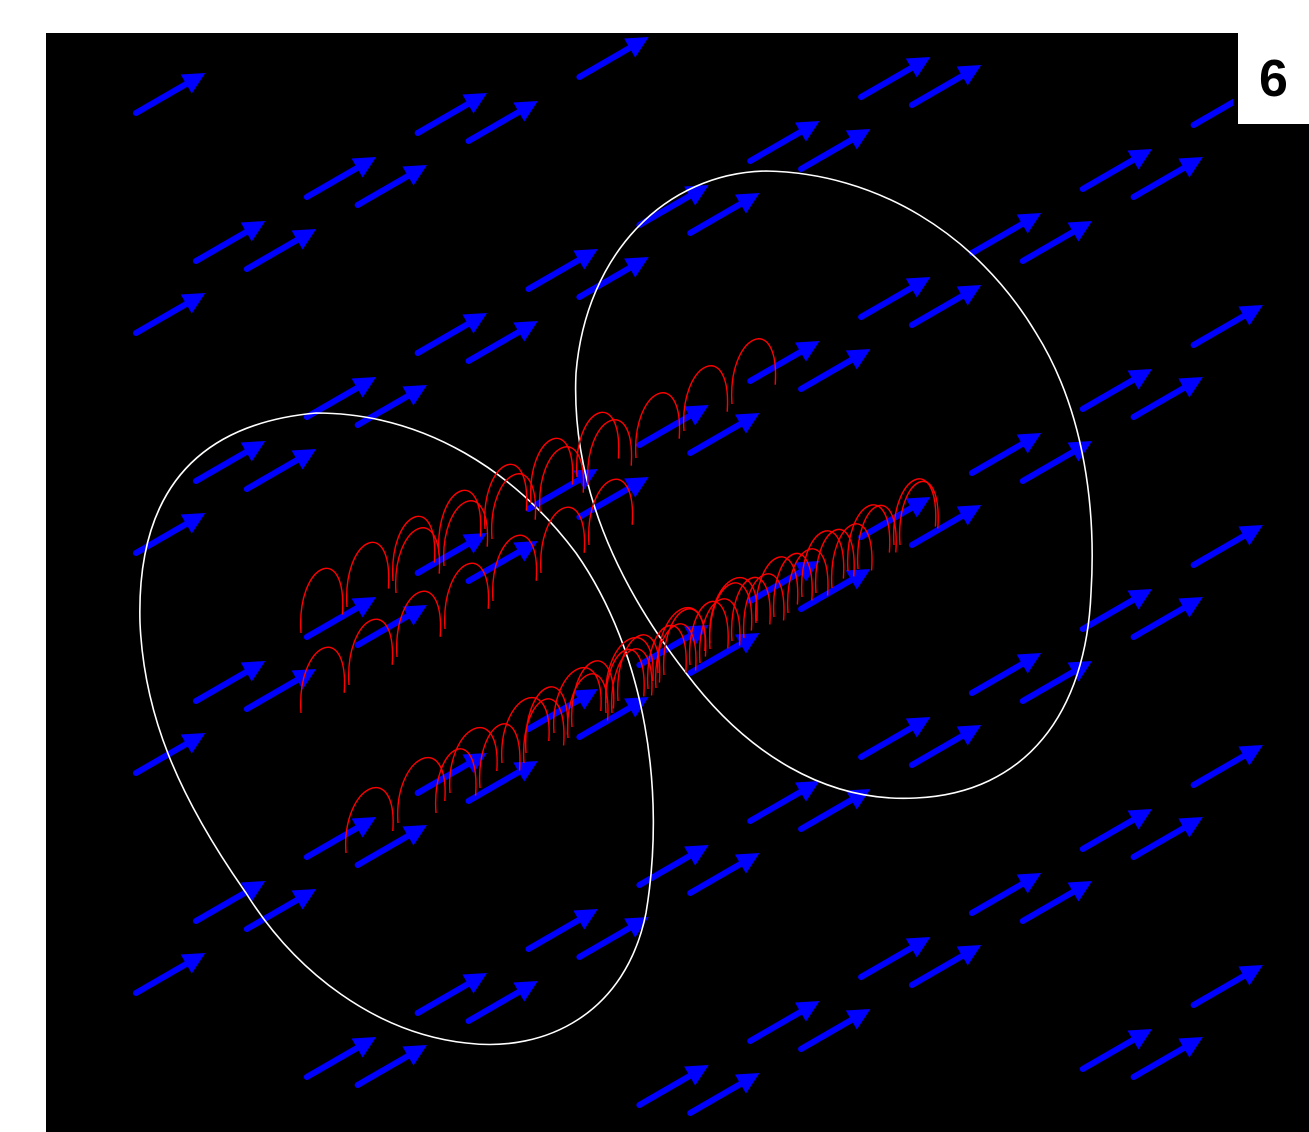 Image resolution: width=1309 pixels, height=1132 pixels. I want to click on panel-number-badge: 6, so click(1271, 81).